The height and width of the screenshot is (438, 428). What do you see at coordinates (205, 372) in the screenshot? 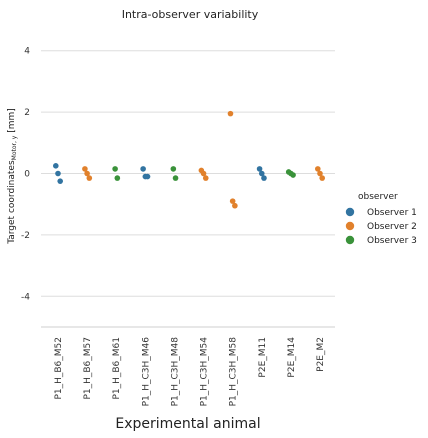
I see `x-tick-label: P1_H_C3H_M54` at bounding box center [205, 372].